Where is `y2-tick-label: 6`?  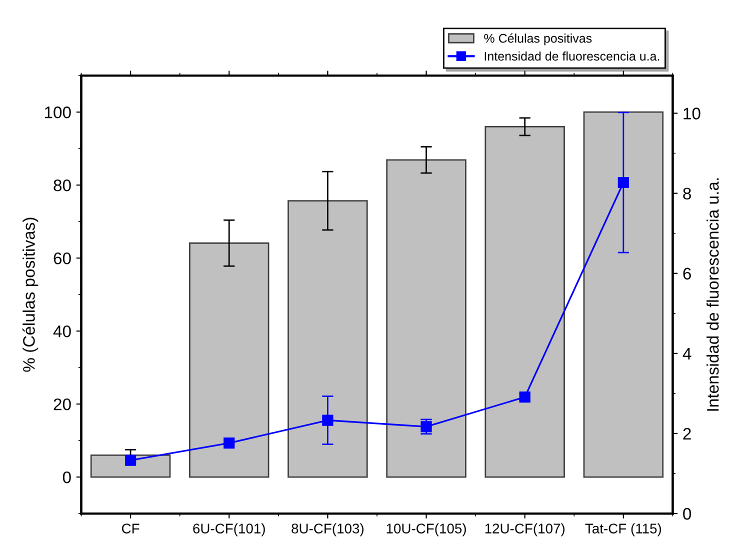
y2-tick-label: 6 is located at coordinates (687, 274).